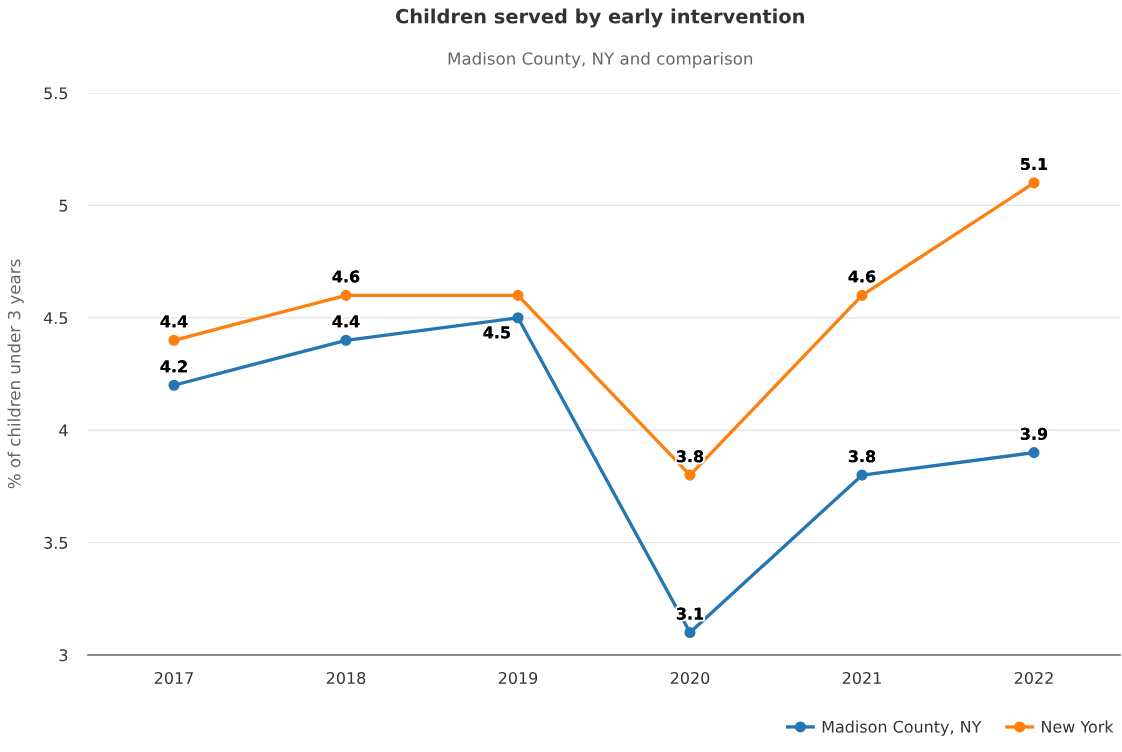  Describe the element at coordinates (496, 332) in the screenshot. I see `data-label: 4.5` at that location.